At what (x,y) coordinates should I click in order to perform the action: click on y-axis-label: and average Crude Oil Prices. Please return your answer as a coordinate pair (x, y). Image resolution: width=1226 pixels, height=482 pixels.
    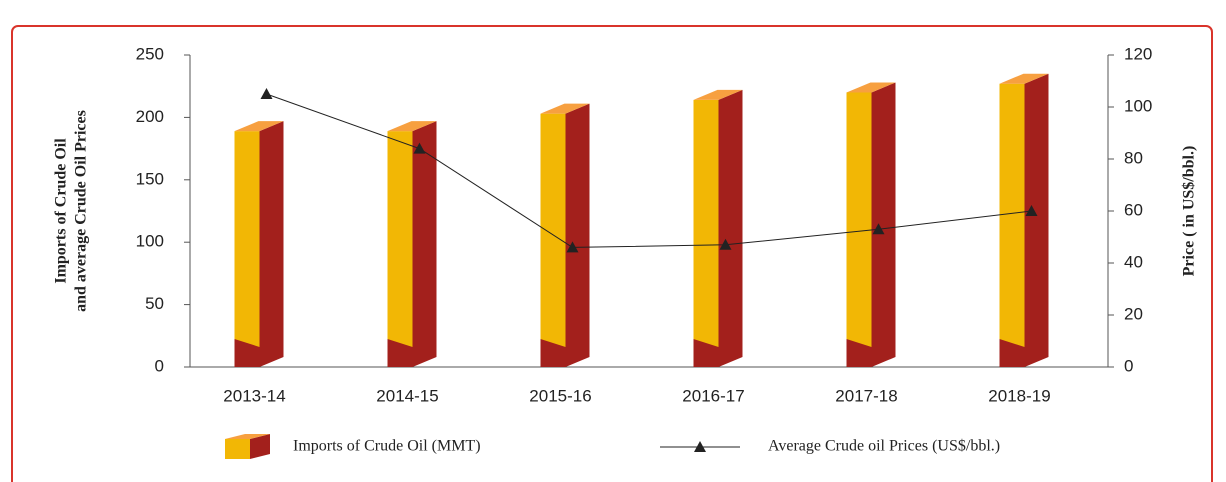
    Looking at the image, I should click on (81, 211).